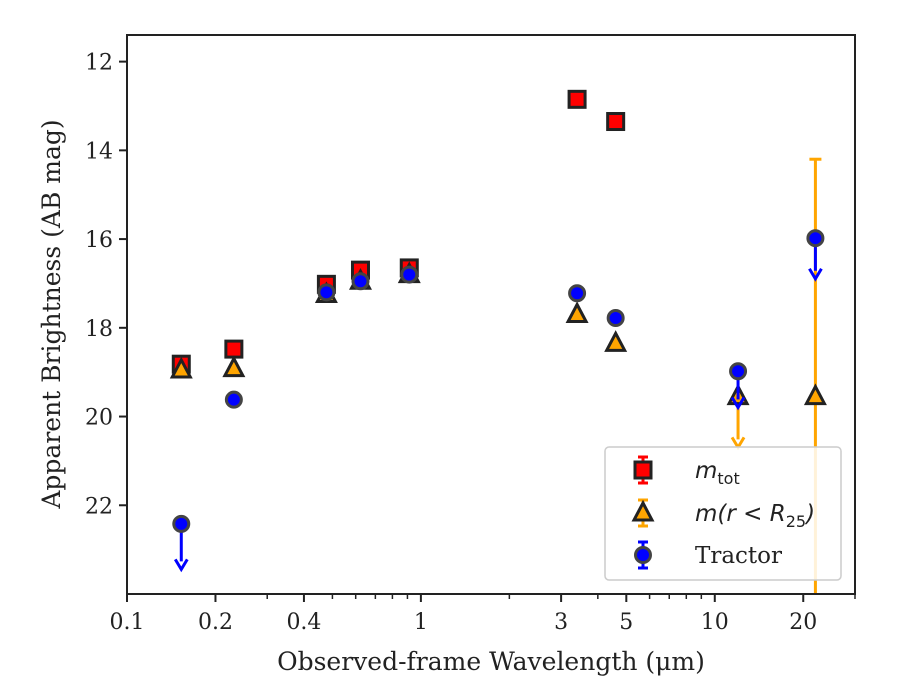 Image resolution: width=900 pixels, height=700 pixels. Describe the element at coordinates (643, 555) in the screenshot. I see `legend-marker-tractor` at that location.